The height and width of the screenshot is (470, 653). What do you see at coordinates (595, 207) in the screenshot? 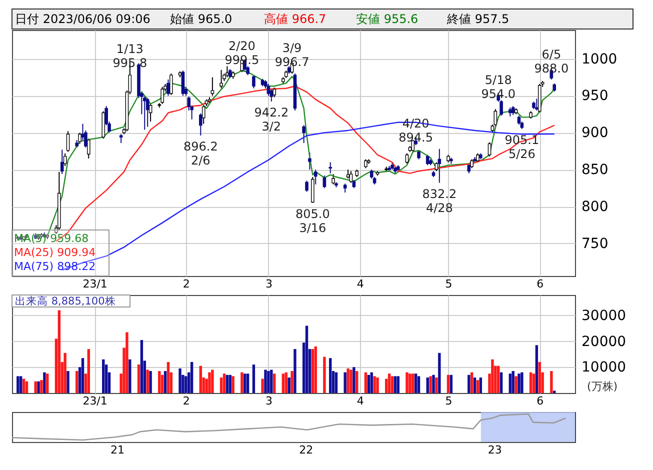
I see `y-tick-label: 800` at bounding box center [595, 207].